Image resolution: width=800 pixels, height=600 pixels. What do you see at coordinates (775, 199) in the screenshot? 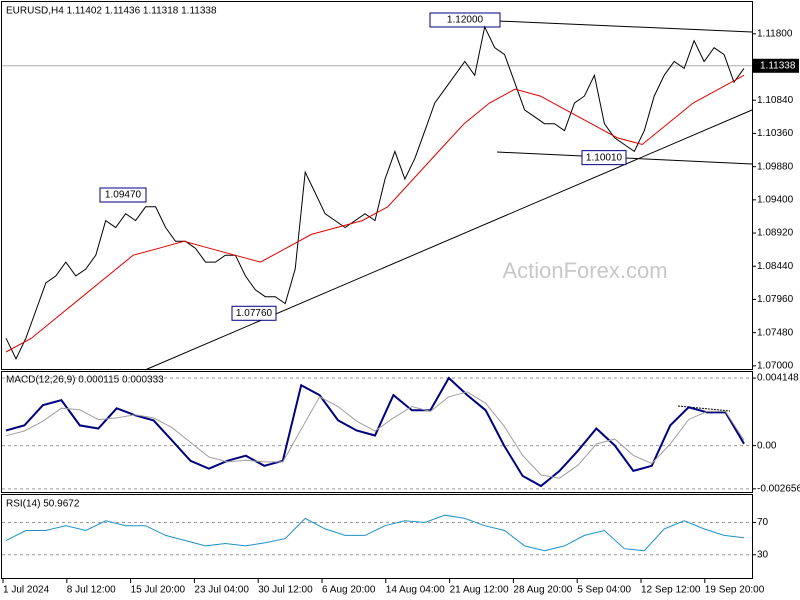
I see `y-tick-label: 1.09400` at bounding box center [775, 199].